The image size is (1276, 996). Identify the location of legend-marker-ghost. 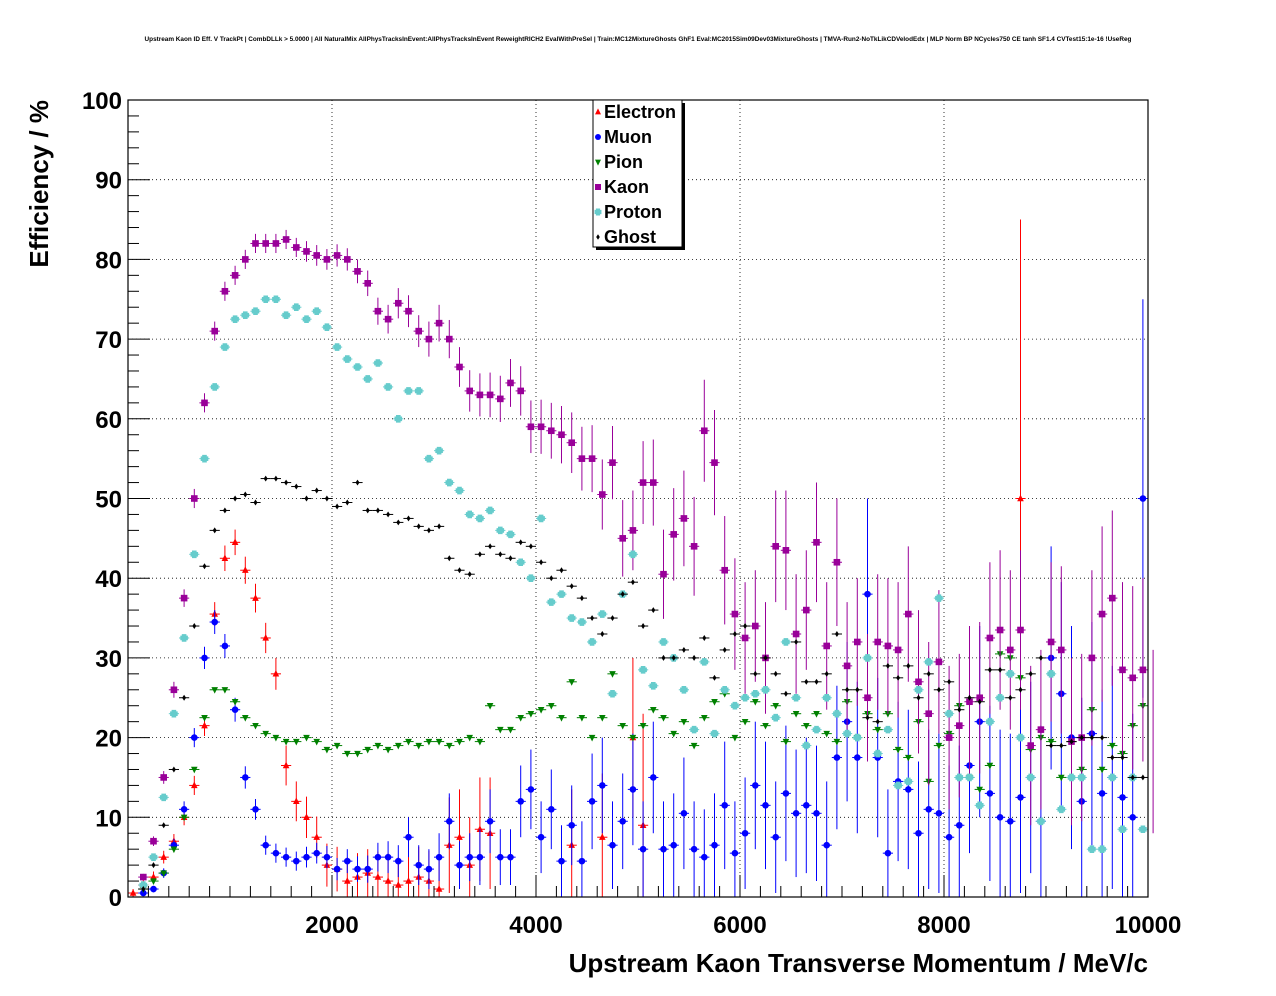
(598, 237).